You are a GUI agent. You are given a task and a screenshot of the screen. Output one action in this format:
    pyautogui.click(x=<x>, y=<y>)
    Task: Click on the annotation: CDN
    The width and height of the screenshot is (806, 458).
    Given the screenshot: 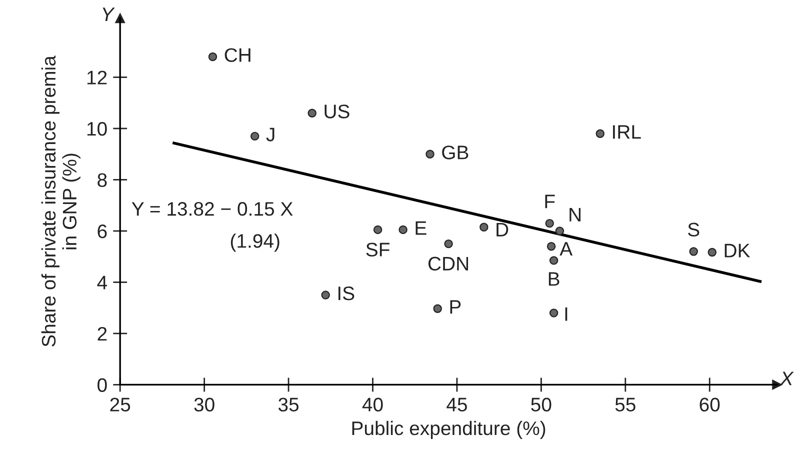 What is the action you would take?
    pyautogui.click(x=448, y=263)
    